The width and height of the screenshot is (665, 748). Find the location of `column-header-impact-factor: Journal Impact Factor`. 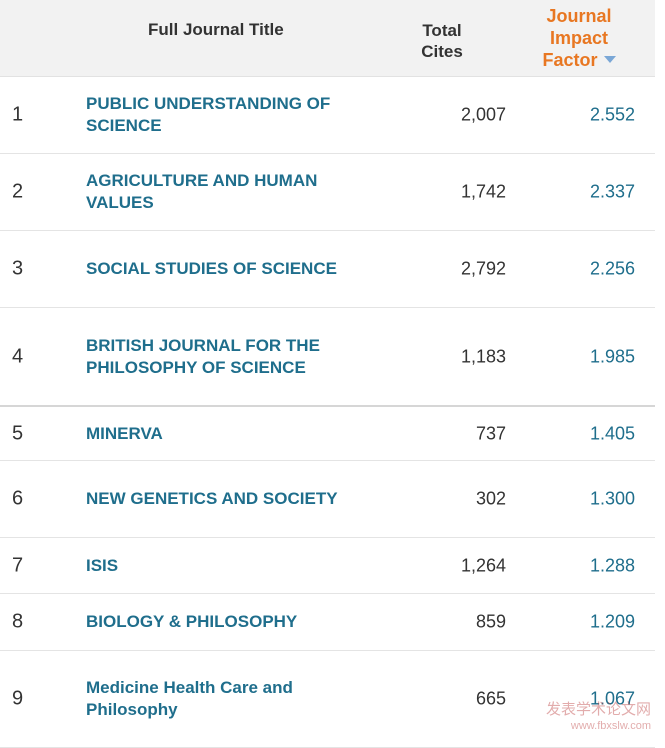

column-header-impact-factor: Journal Impact Factor is located at coordinates (579, 38).